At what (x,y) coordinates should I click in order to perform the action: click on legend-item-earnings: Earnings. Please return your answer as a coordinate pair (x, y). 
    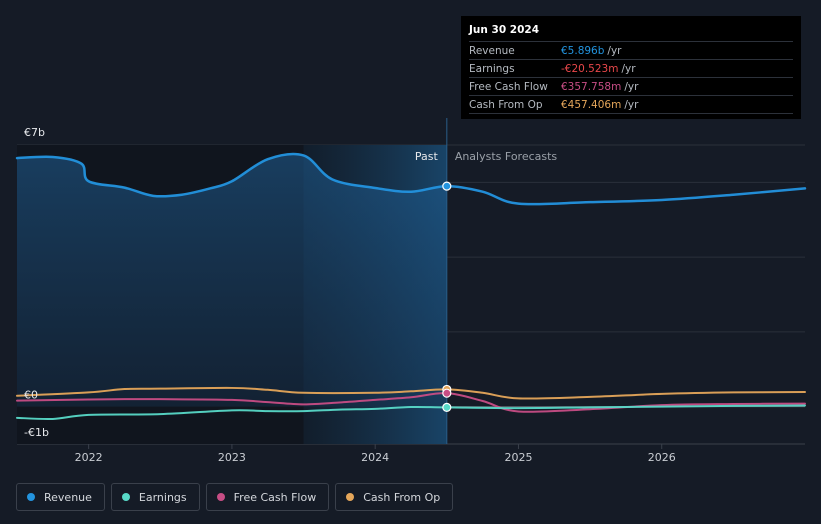
    Looking at the image, I should click on (155, 497).